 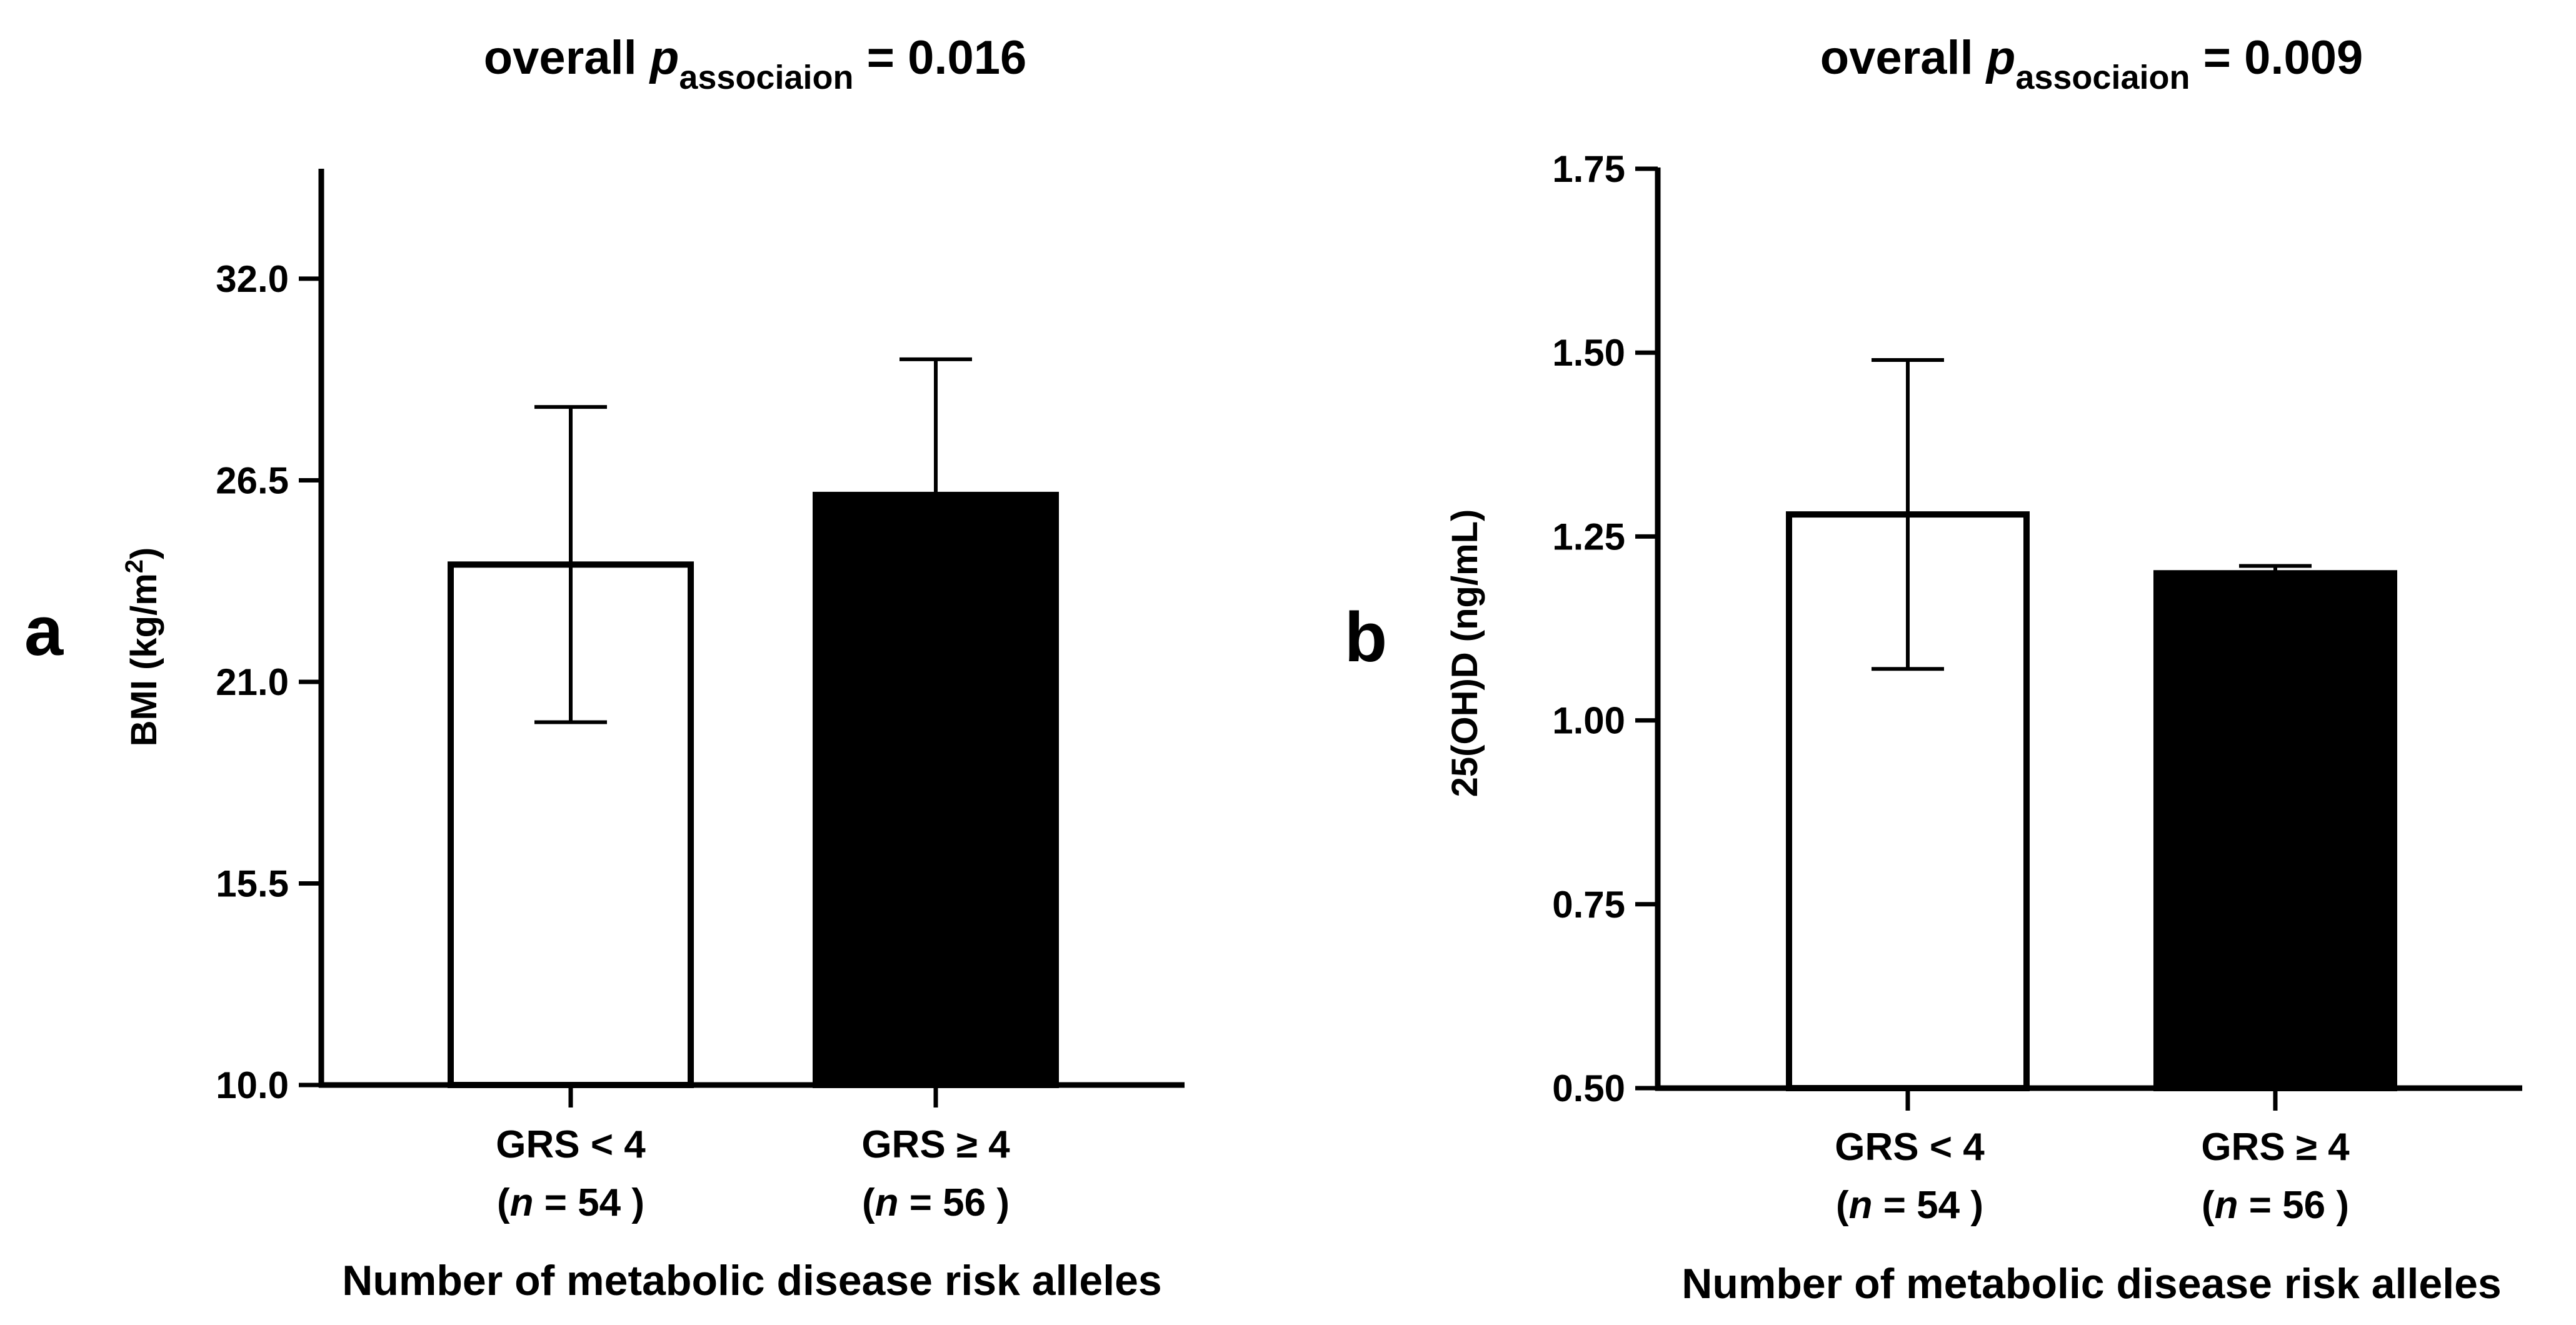 I want to click on panel-a-y-tick-label: 32.0, so click(x=252, y=279).